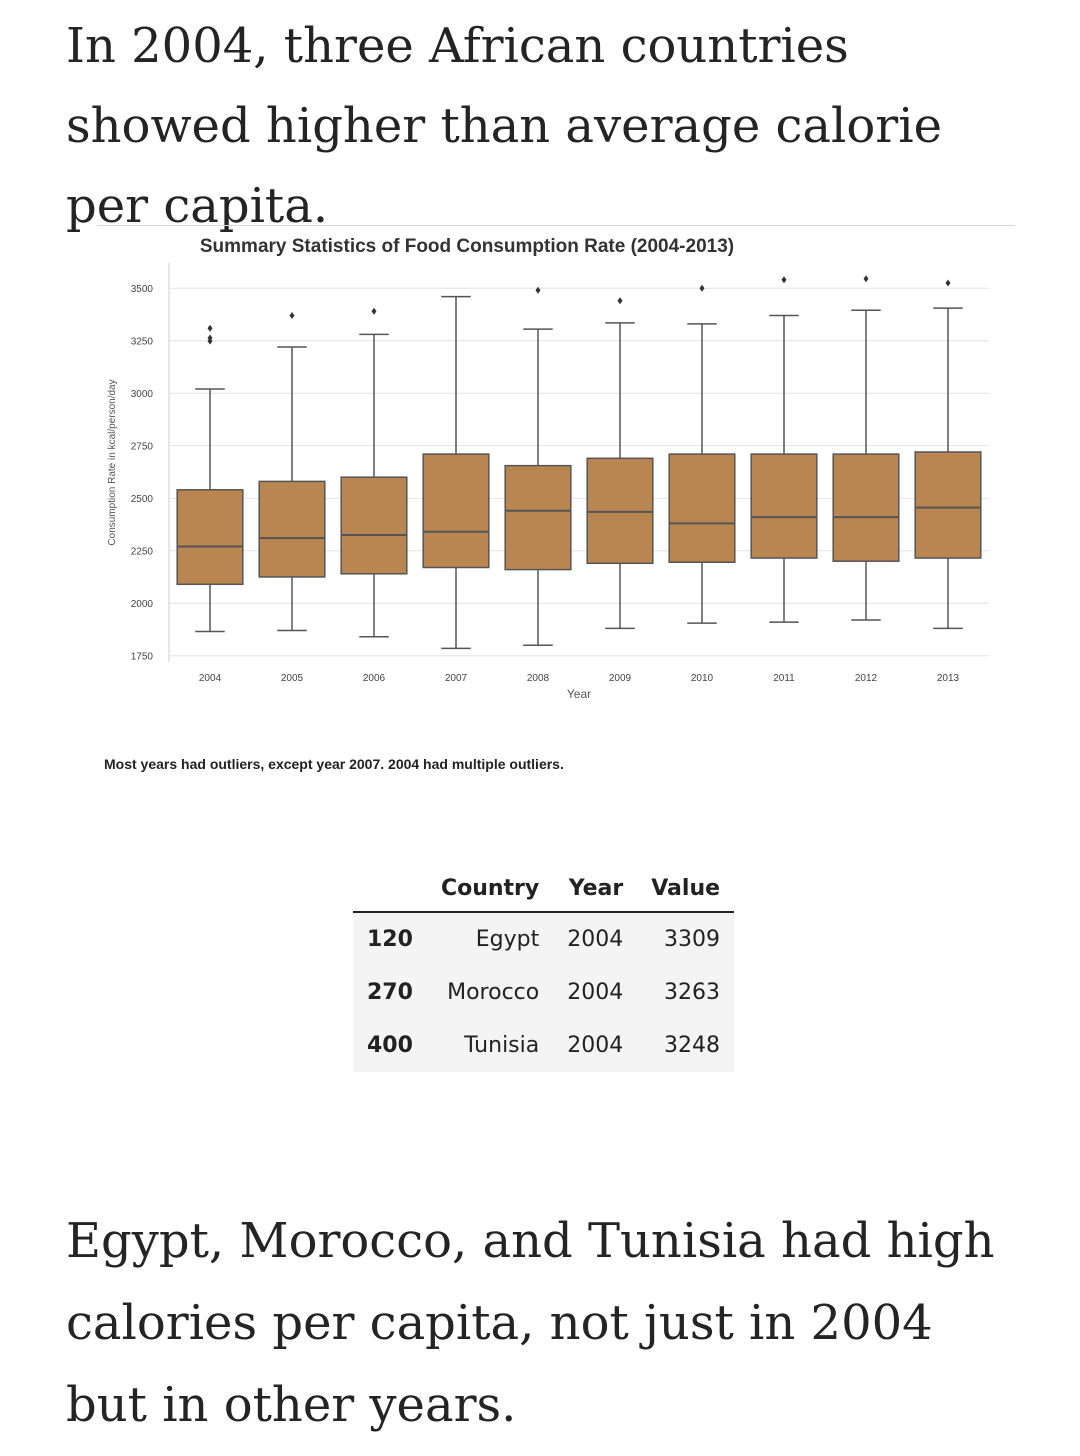 Image resolution: width=1080 pixels, height=1456 pixels. What do you see at coordinates (686, 891) in the screenshot?
I see `table-header-value: Value` at bounding box center [686, 891].